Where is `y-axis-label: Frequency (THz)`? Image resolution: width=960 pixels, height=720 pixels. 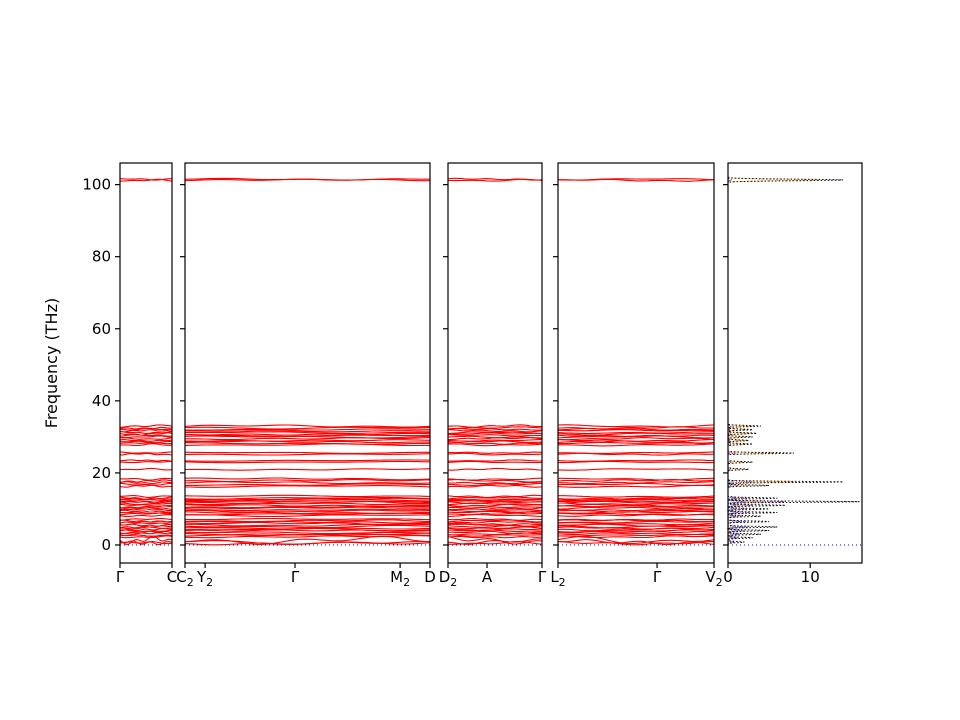
y-axis-label: Frequency (THz) is located at coordinates (51, 363).